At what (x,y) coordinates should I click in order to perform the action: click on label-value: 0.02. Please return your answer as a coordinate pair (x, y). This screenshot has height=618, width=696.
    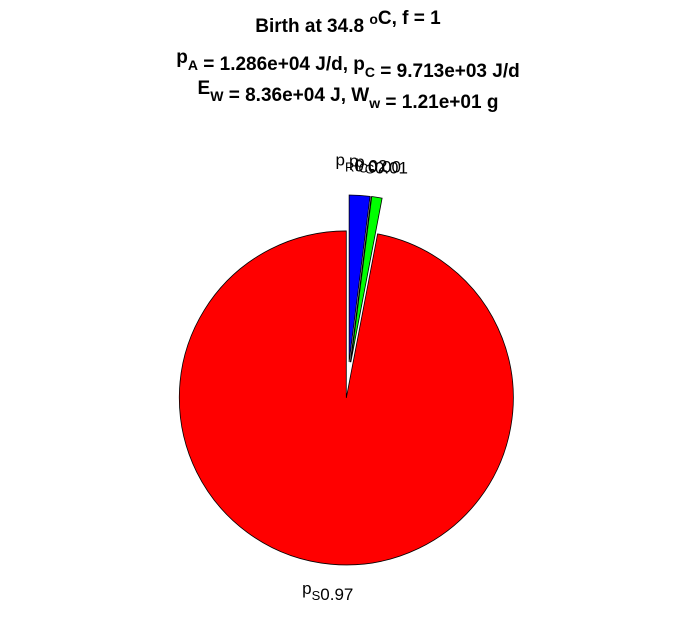
    Looking at the image, I should click on (370, 165).